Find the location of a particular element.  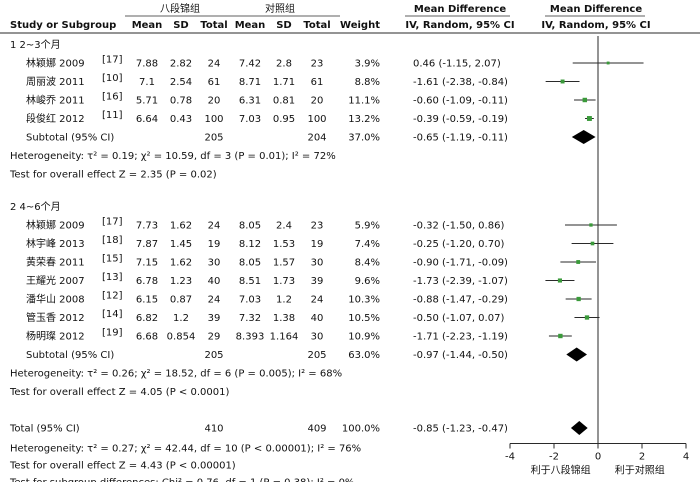

study-name: 林峻乔 2011 is located at coordinates (55, 100).